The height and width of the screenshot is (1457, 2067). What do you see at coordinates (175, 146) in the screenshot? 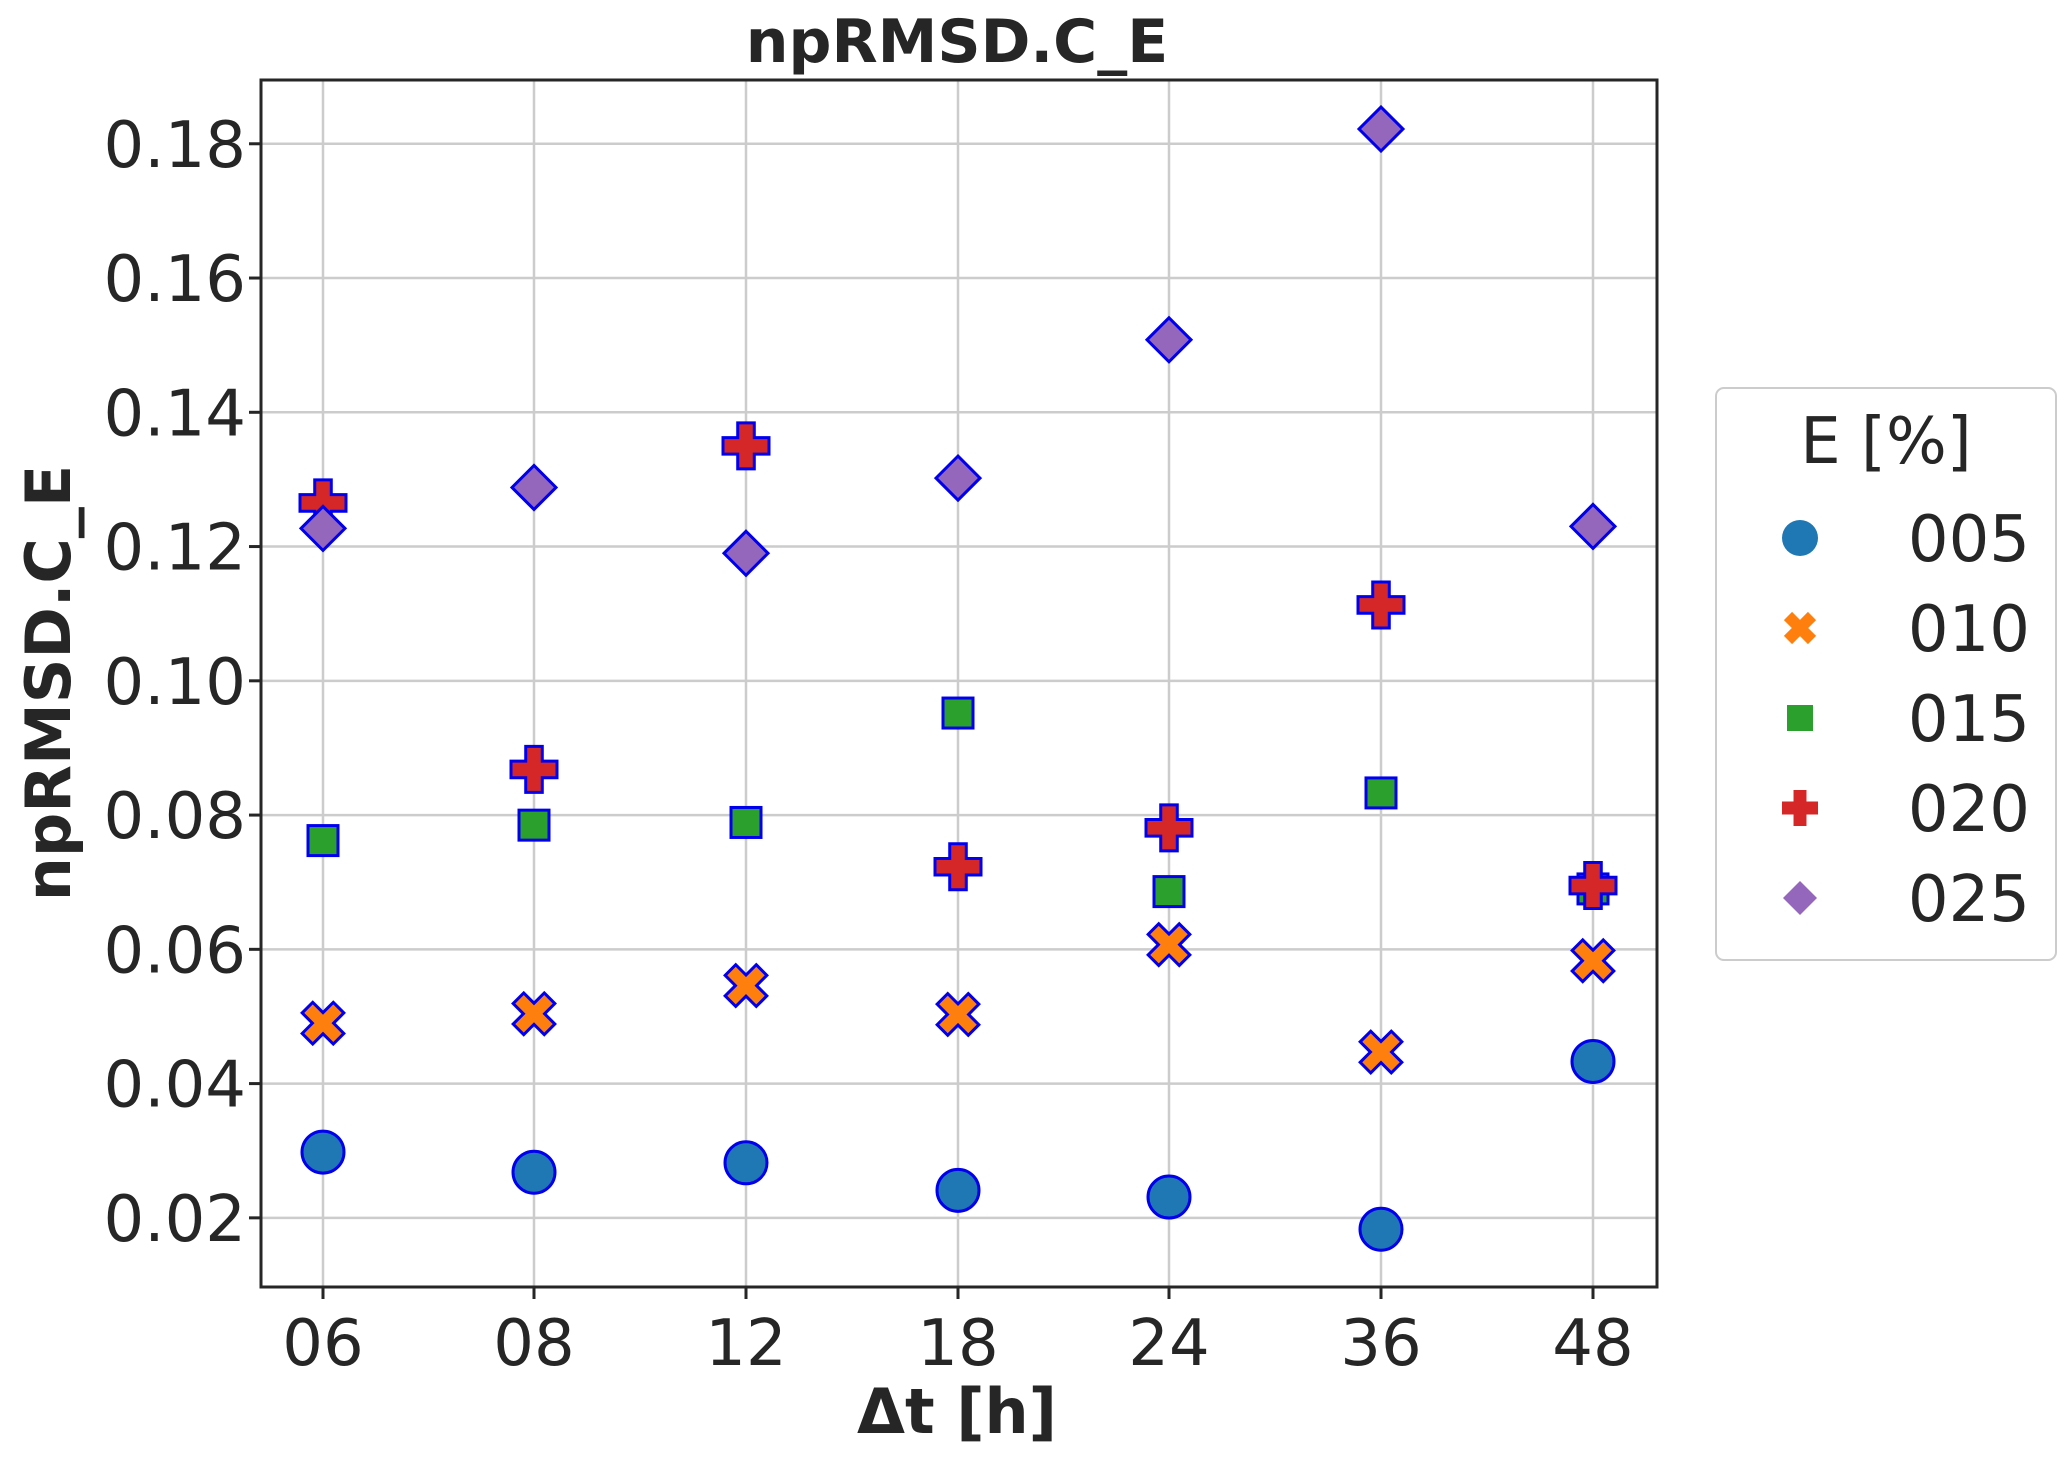
I see `y-tick-label: 0.18` at bounding box center [175, 146].